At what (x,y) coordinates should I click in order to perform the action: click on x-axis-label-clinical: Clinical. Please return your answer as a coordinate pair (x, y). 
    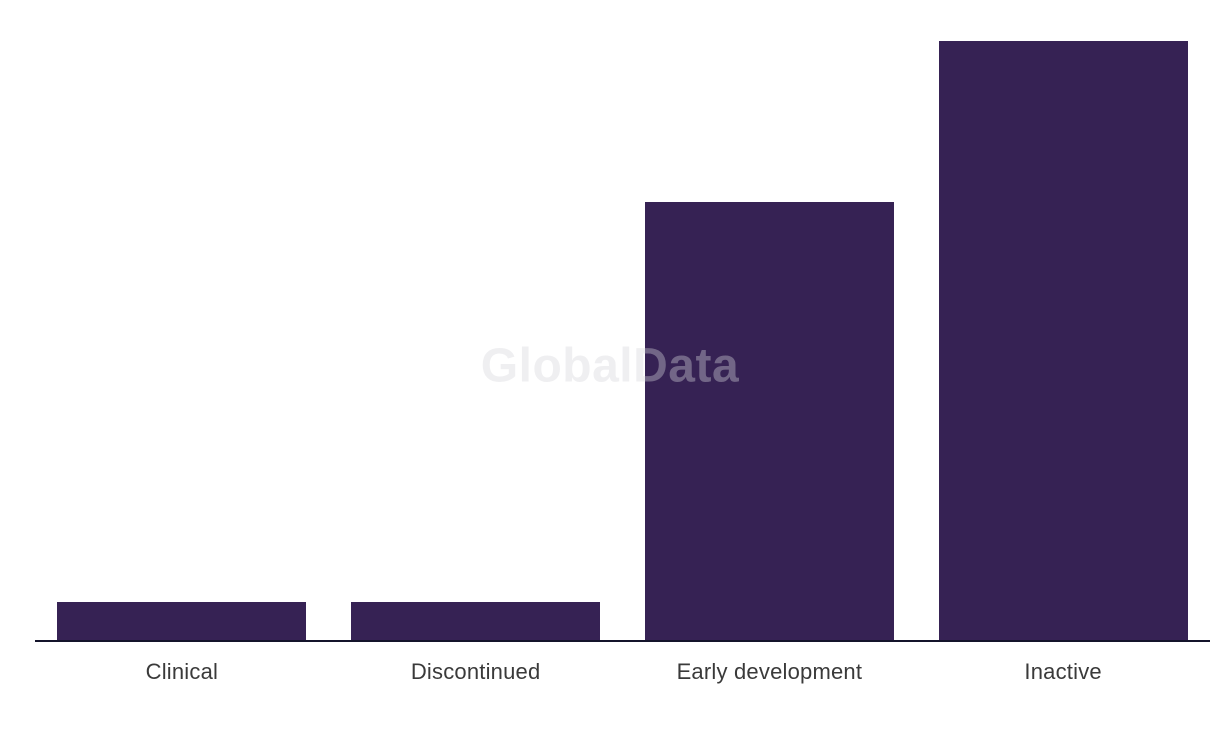
    Looking at the image, I should click on (182, 671).